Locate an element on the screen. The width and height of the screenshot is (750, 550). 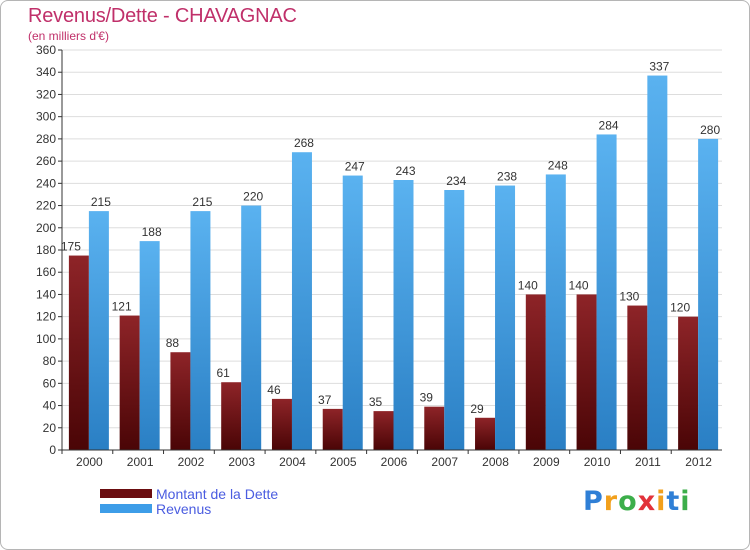
legend-item-dette: Montant de la Dette is located at coordinates (189, 493).